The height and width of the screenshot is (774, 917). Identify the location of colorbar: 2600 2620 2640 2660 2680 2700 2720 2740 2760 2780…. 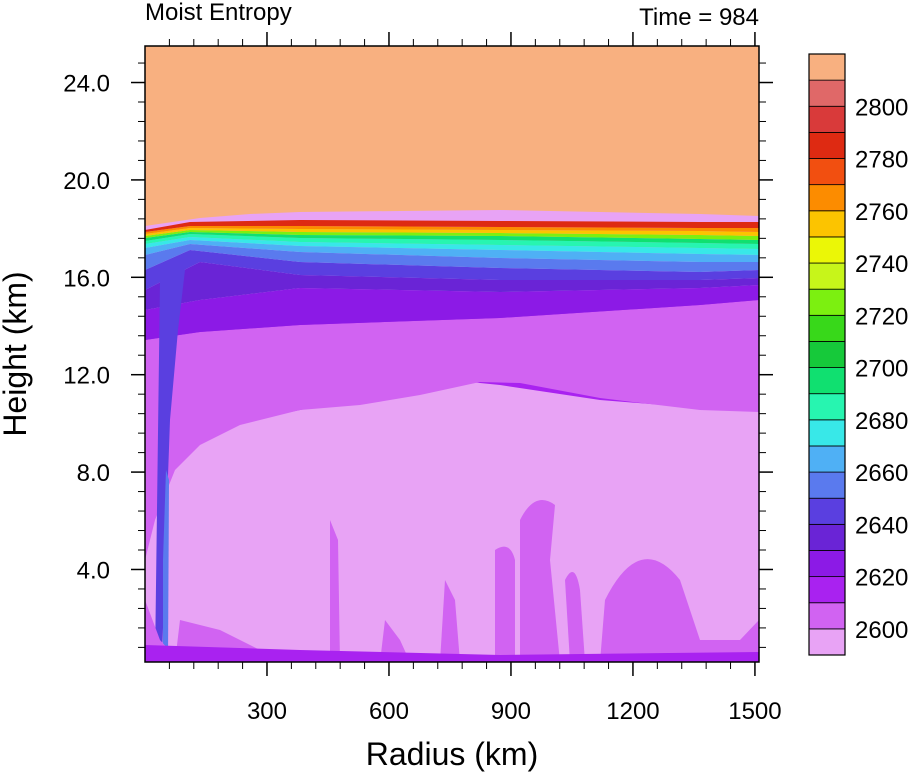
(858, 354).